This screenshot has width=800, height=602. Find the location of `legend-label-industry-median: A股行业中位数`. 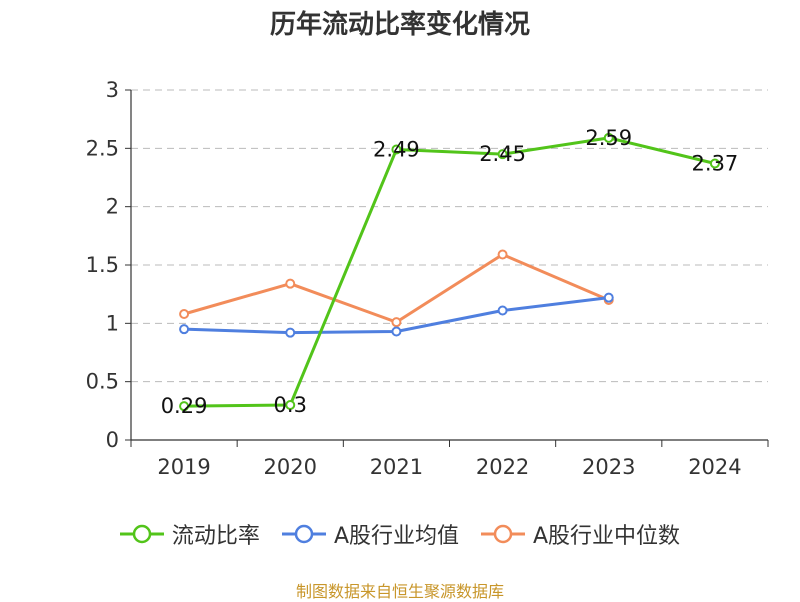

legend-label-industry-median: A股行业中位数 is located at coordinates (607, 536).